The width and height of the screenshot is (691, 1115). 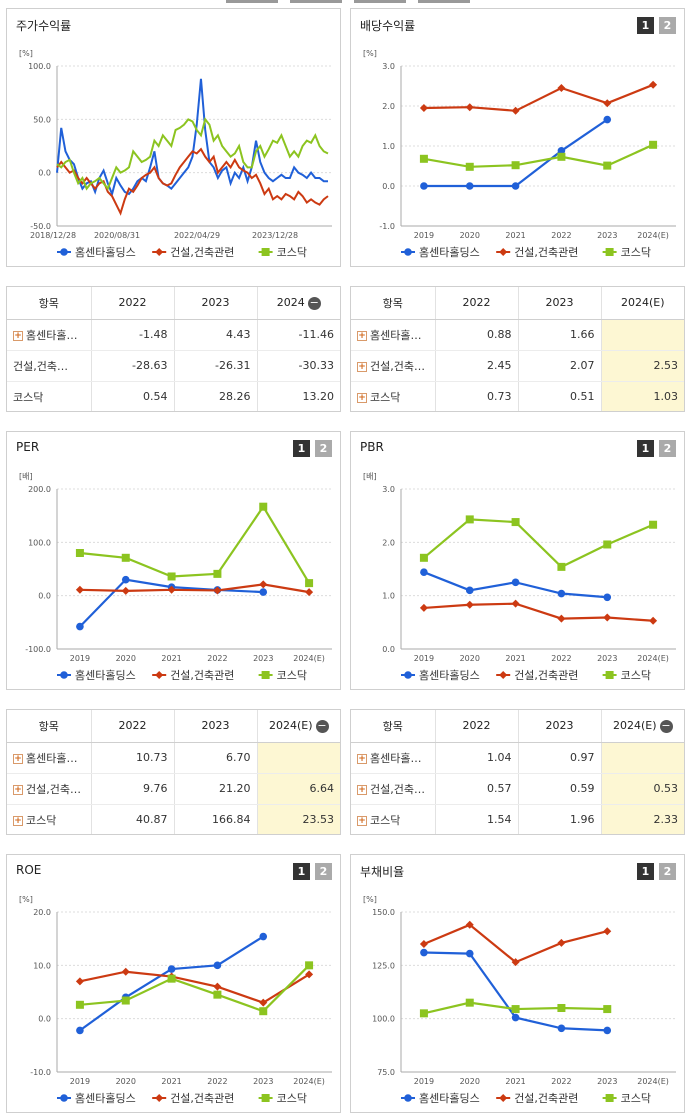 What do you see at coordinates (388, 66) in the screenshot?
I see `y-tick-label: 3.0` at bounding box center [388, 66].